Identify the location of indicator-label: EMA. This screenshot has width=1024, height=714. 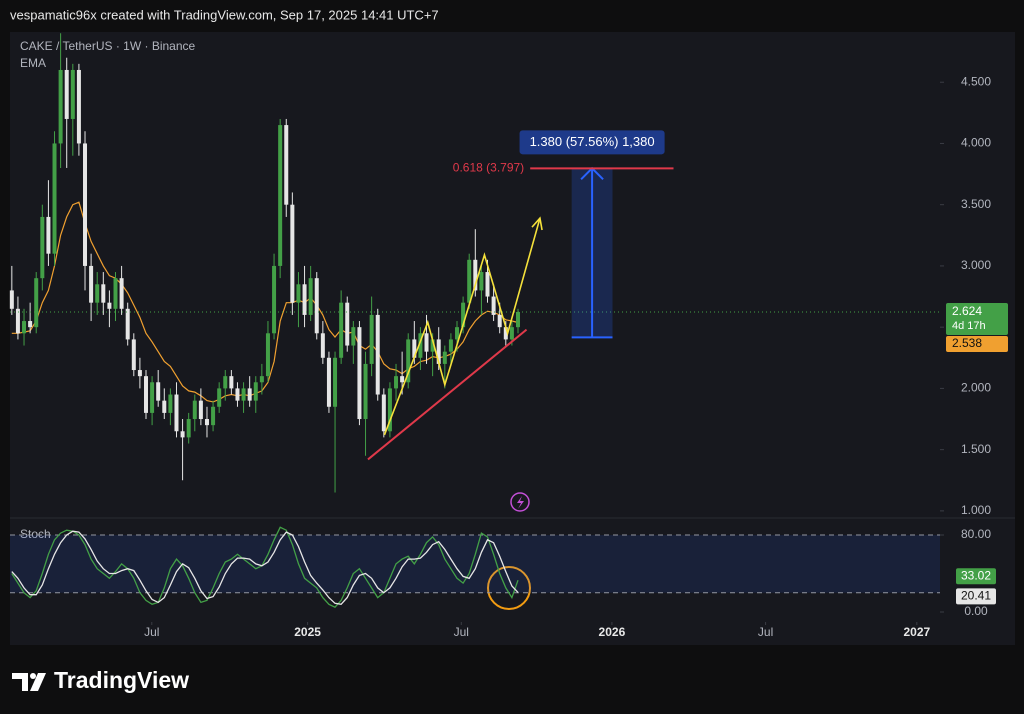
(33, 63).